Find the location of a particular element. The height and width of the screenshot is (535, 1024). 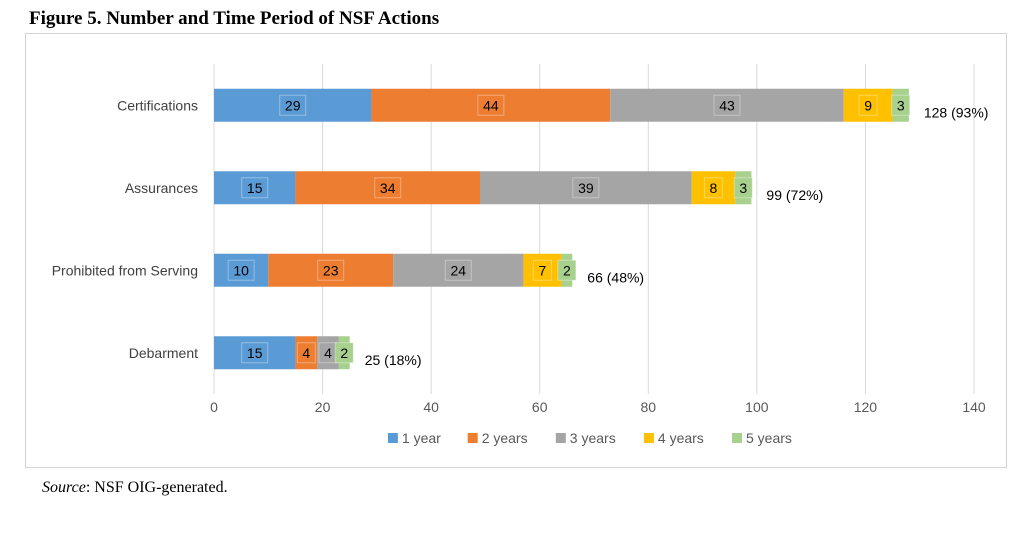

data-label: 29 is located at coordinates (293, 105).